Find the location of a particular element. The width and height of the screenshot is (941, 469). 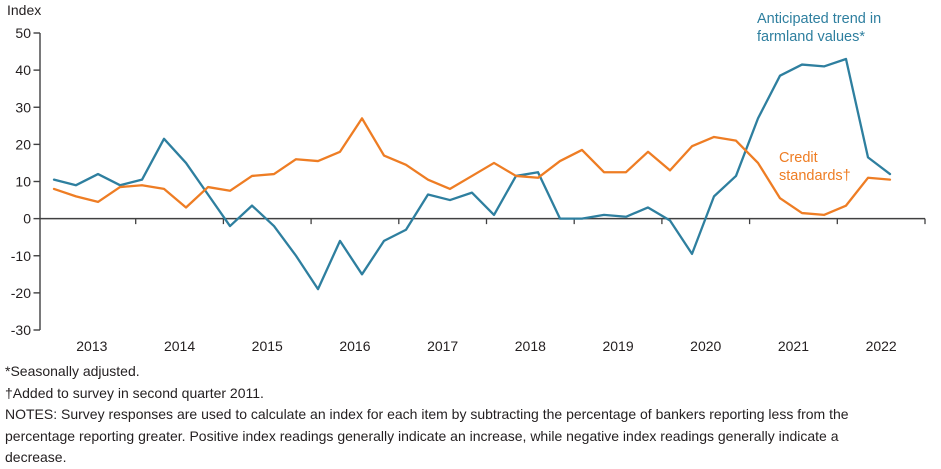

farmland-annotation-line2: farmland values* is located at coordinates (811, 37).